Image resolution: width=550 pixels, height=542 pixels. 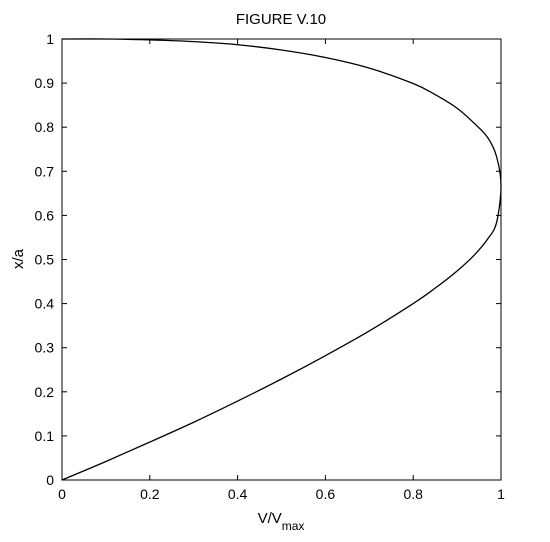 I want to click on x-tick-label: 0.2, so click(x=150, y=494).